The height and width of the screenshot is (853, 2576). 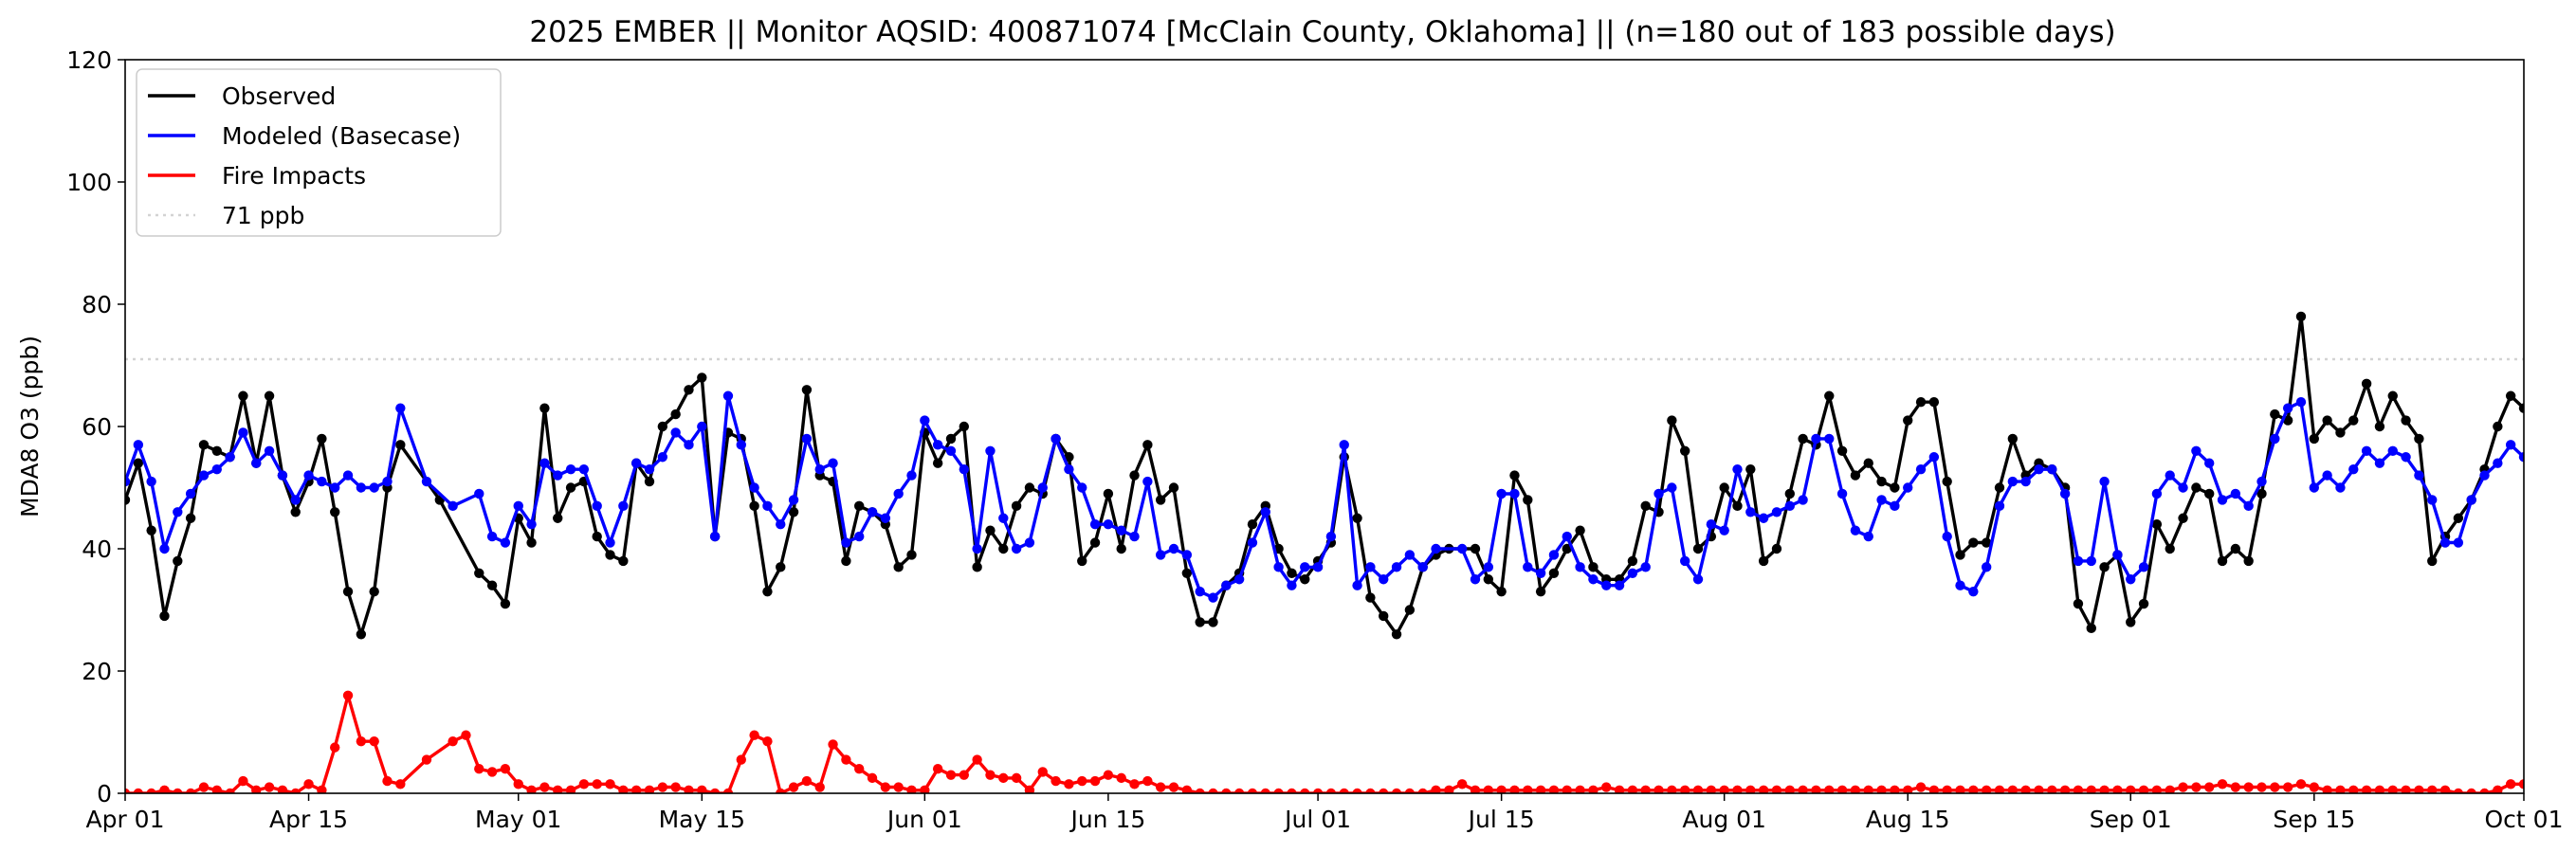 What do you see at coordinates (97, 549) in the screenshot?
I see `y-tick-label: 40` at bounding box center [97, 549].